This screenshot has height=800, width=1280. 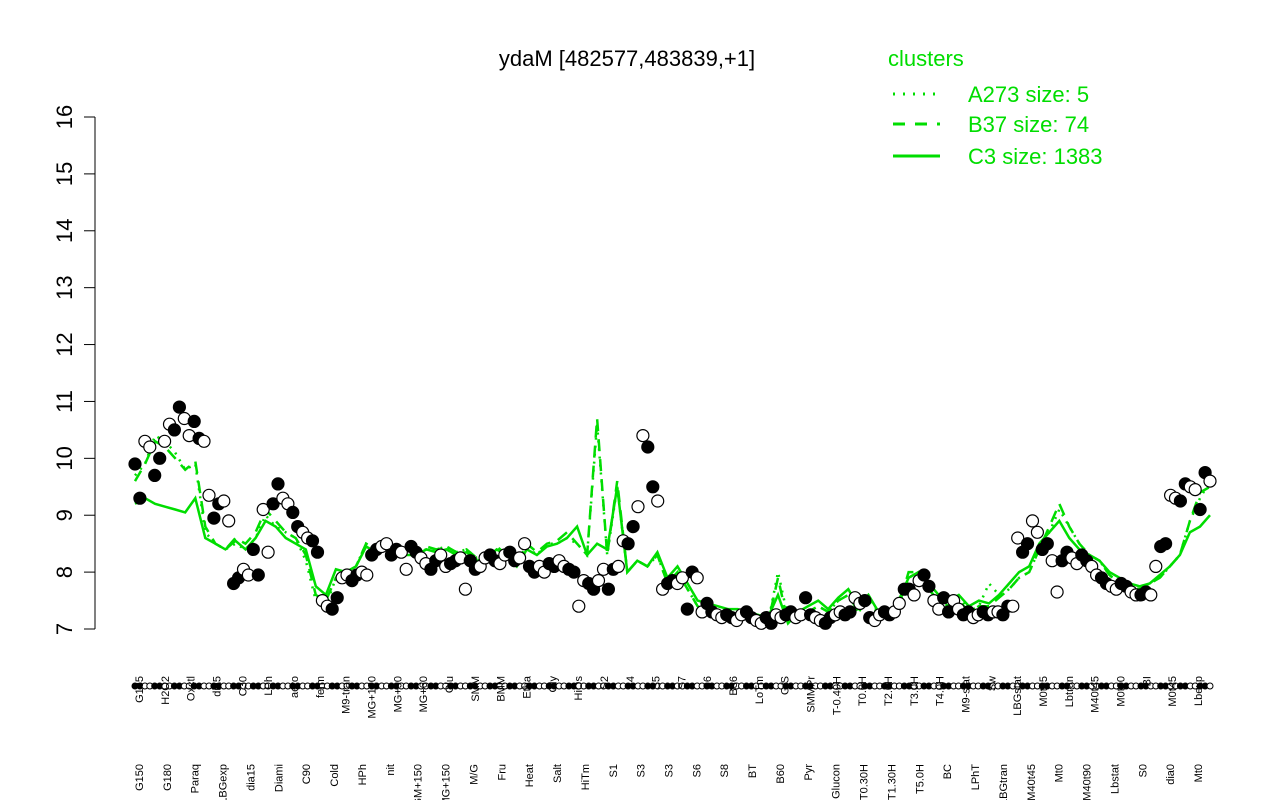 What do you see at coordinates (218, 686) in the screenshot?
I see `x-tick-label-upper: dia5` at bounding box center [218, 686].